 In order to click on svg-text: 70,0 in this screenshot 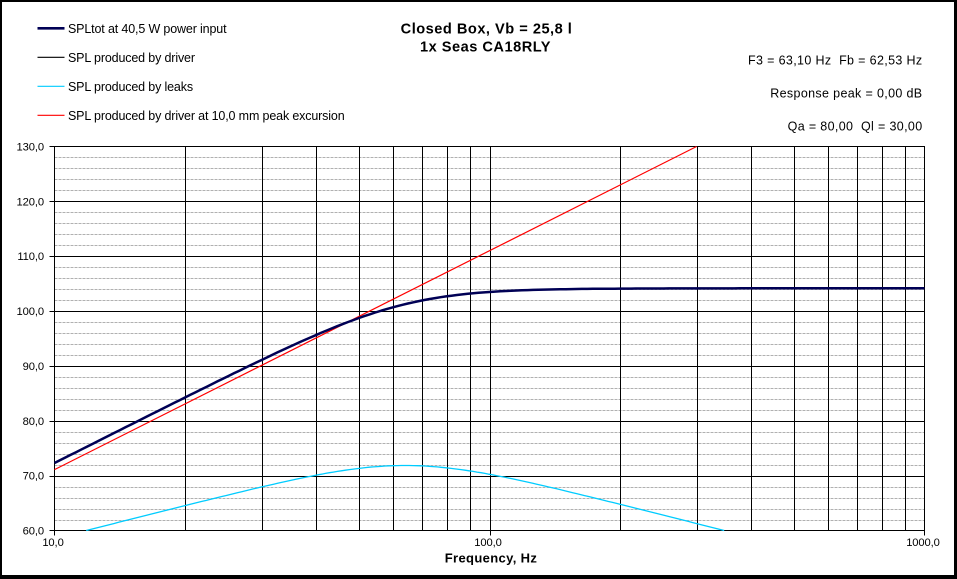, I will do `click(33, 477)`.